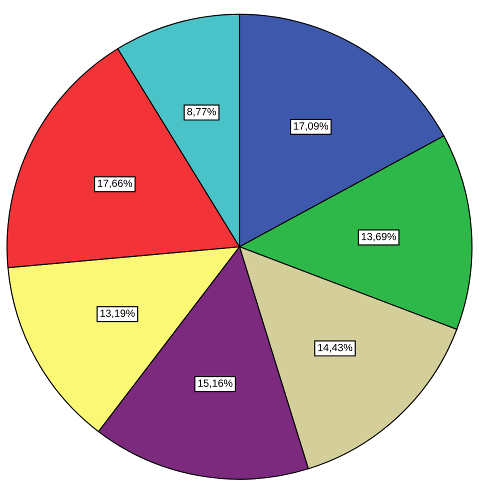 This screenshot has width=479, height=493. Describe the element at coordinates (115, 184) in the screenshot. I see `data-label: 17,66%` at that location.